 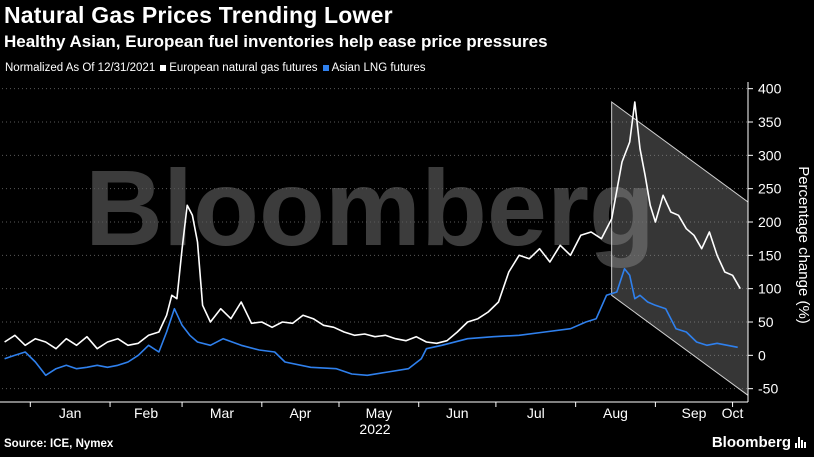 What do you see at coordinates (379, 413) in the screenshot?
I see `x-tick-label: May` at bounding box center [379, 413].